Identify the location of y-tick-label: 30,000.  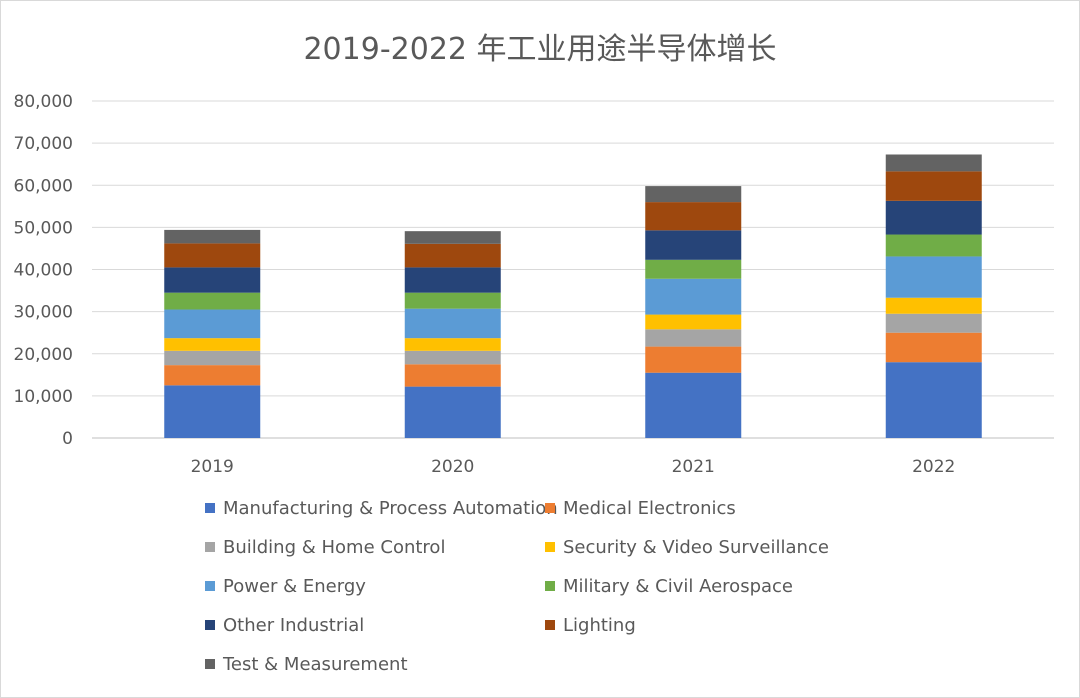
(43, 313).